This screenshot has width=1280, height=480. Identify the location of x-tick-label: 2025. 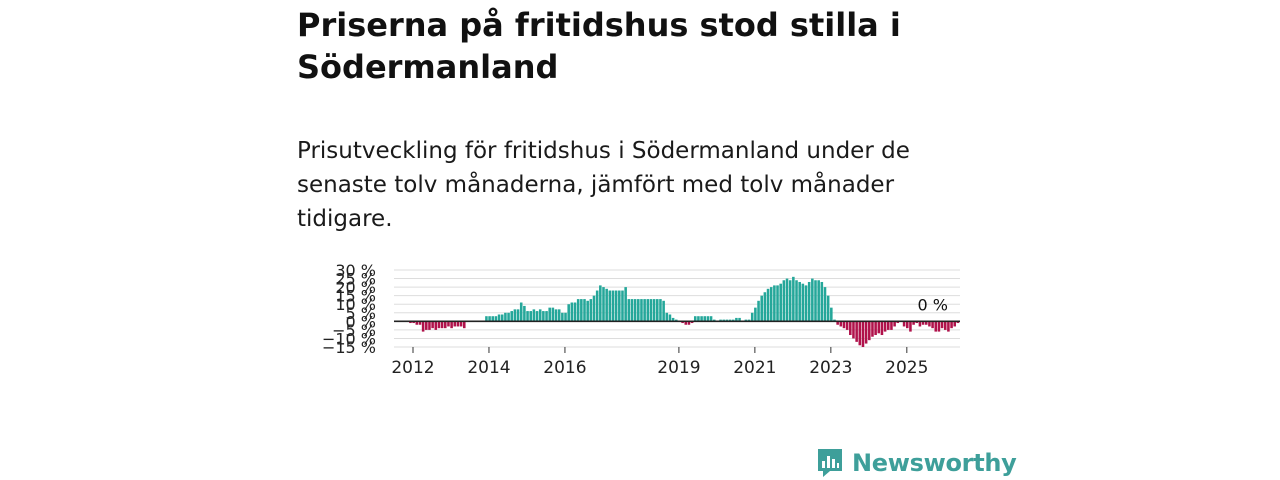
(906, 368).